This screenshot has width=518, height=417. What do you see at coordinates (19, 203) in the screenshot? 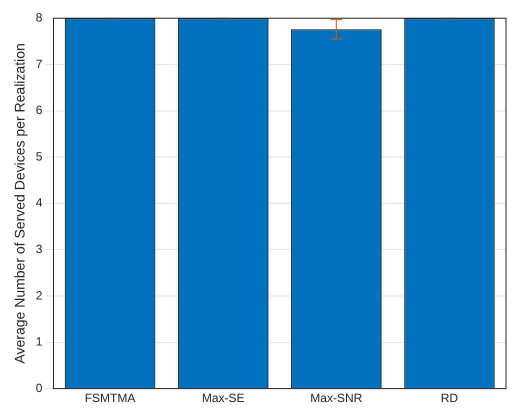
I see `y-axis-title: Average Number of Served Devices per Realization` at bounding box center [19, 203].